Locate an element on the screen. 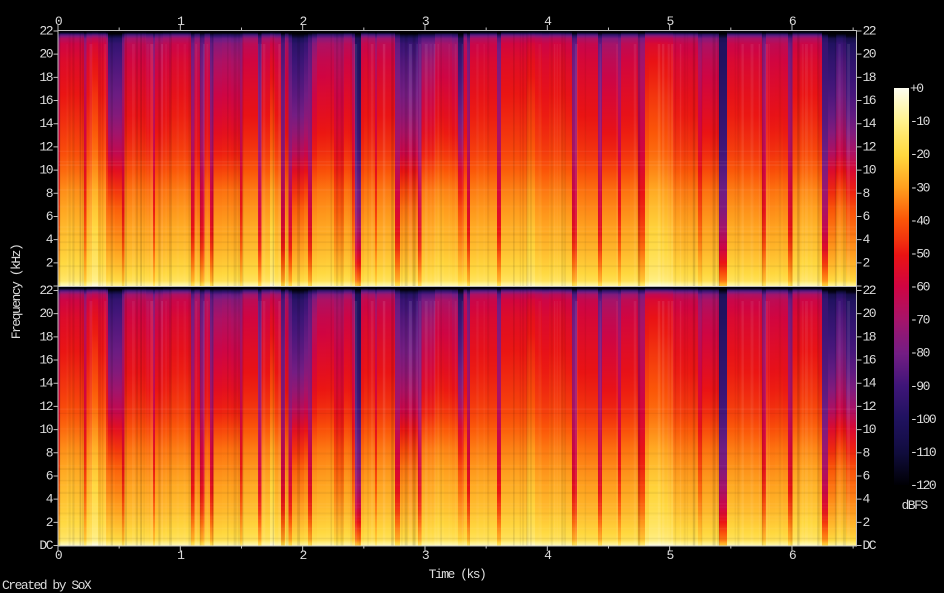  svg-text: -90 is located at coordinates (920, 386).